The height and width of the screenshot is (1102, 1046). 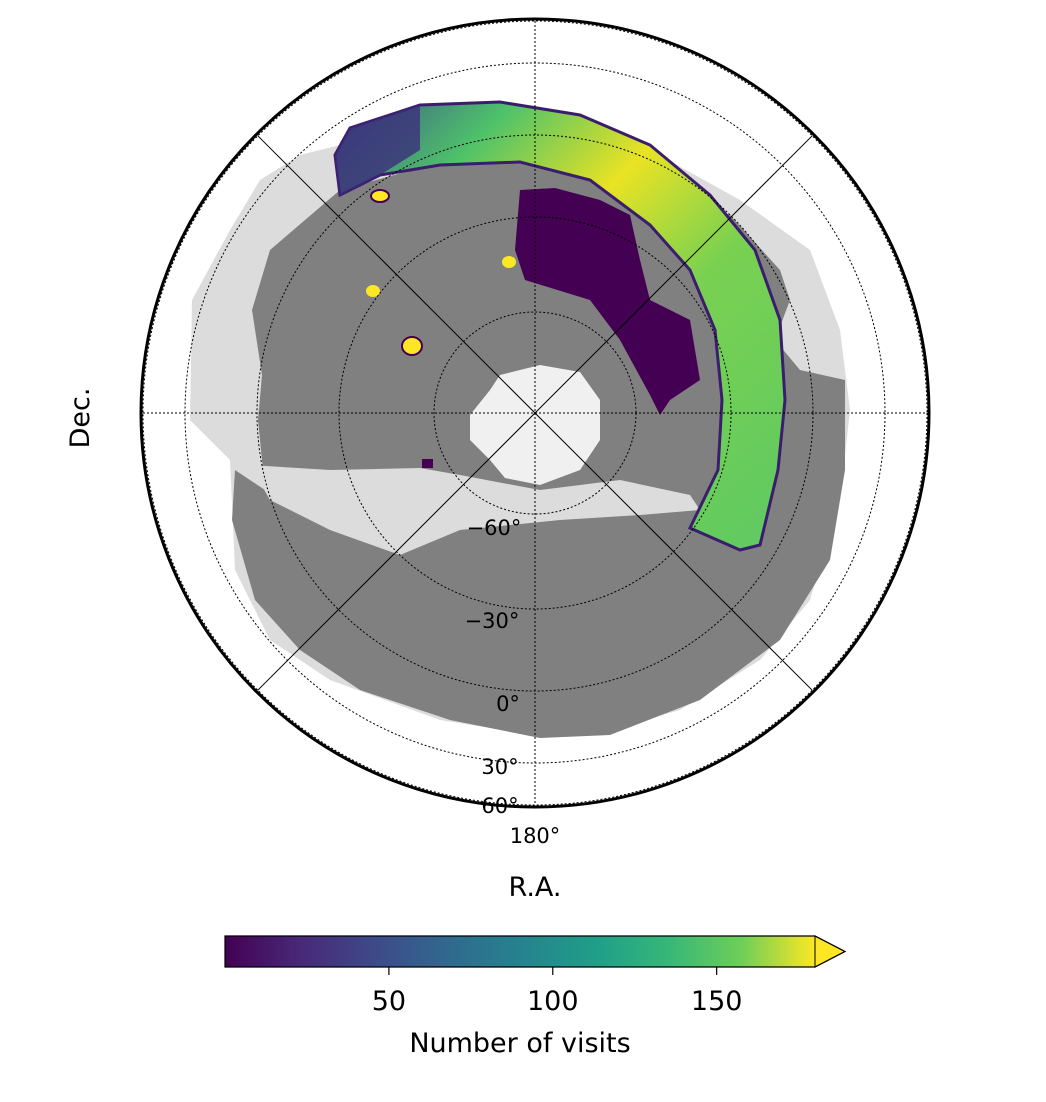 What do you see at coordinates (607, 301) in the screenshot?
I see `low-visit-patch` at bounding box center [607, 301].